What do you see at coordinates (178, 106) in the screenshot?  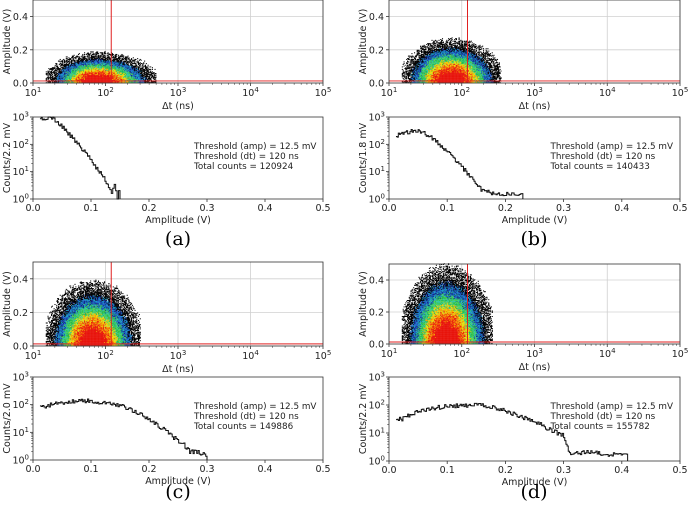 I see `x-axis-label: Δt (ns)` at bounding box center [178, 106].